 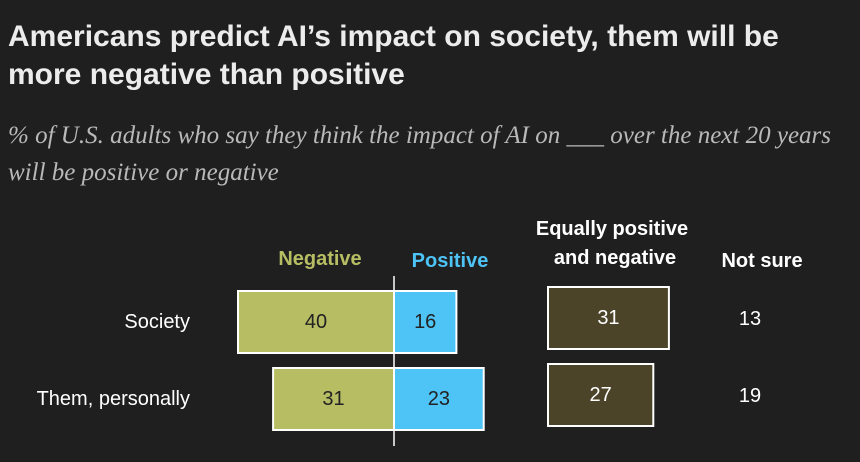 What do you see at coordinates (319, 259) in the screenshot?
I see `header-negative: Negative` at bounding box center [319, 259].